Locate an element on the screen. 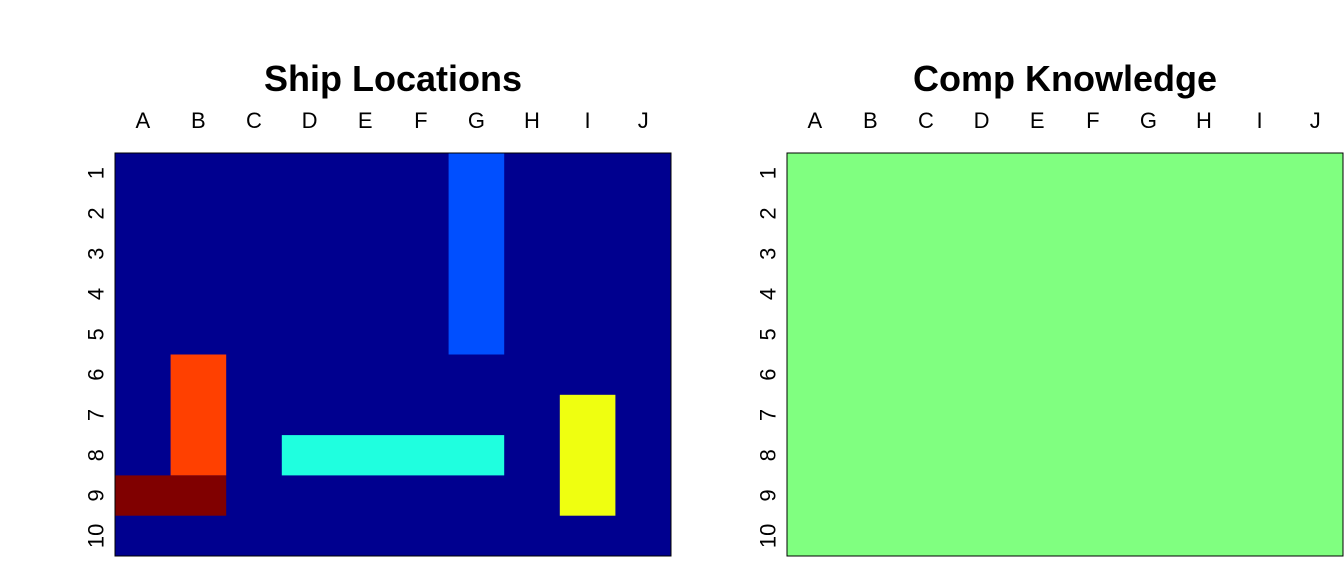 The width and height of the screenshot is (1344, 581). comp-knowledge-row-labels: 1 2 3 4 5 6 7 8 9 10 is located at coordinates (768, 357).